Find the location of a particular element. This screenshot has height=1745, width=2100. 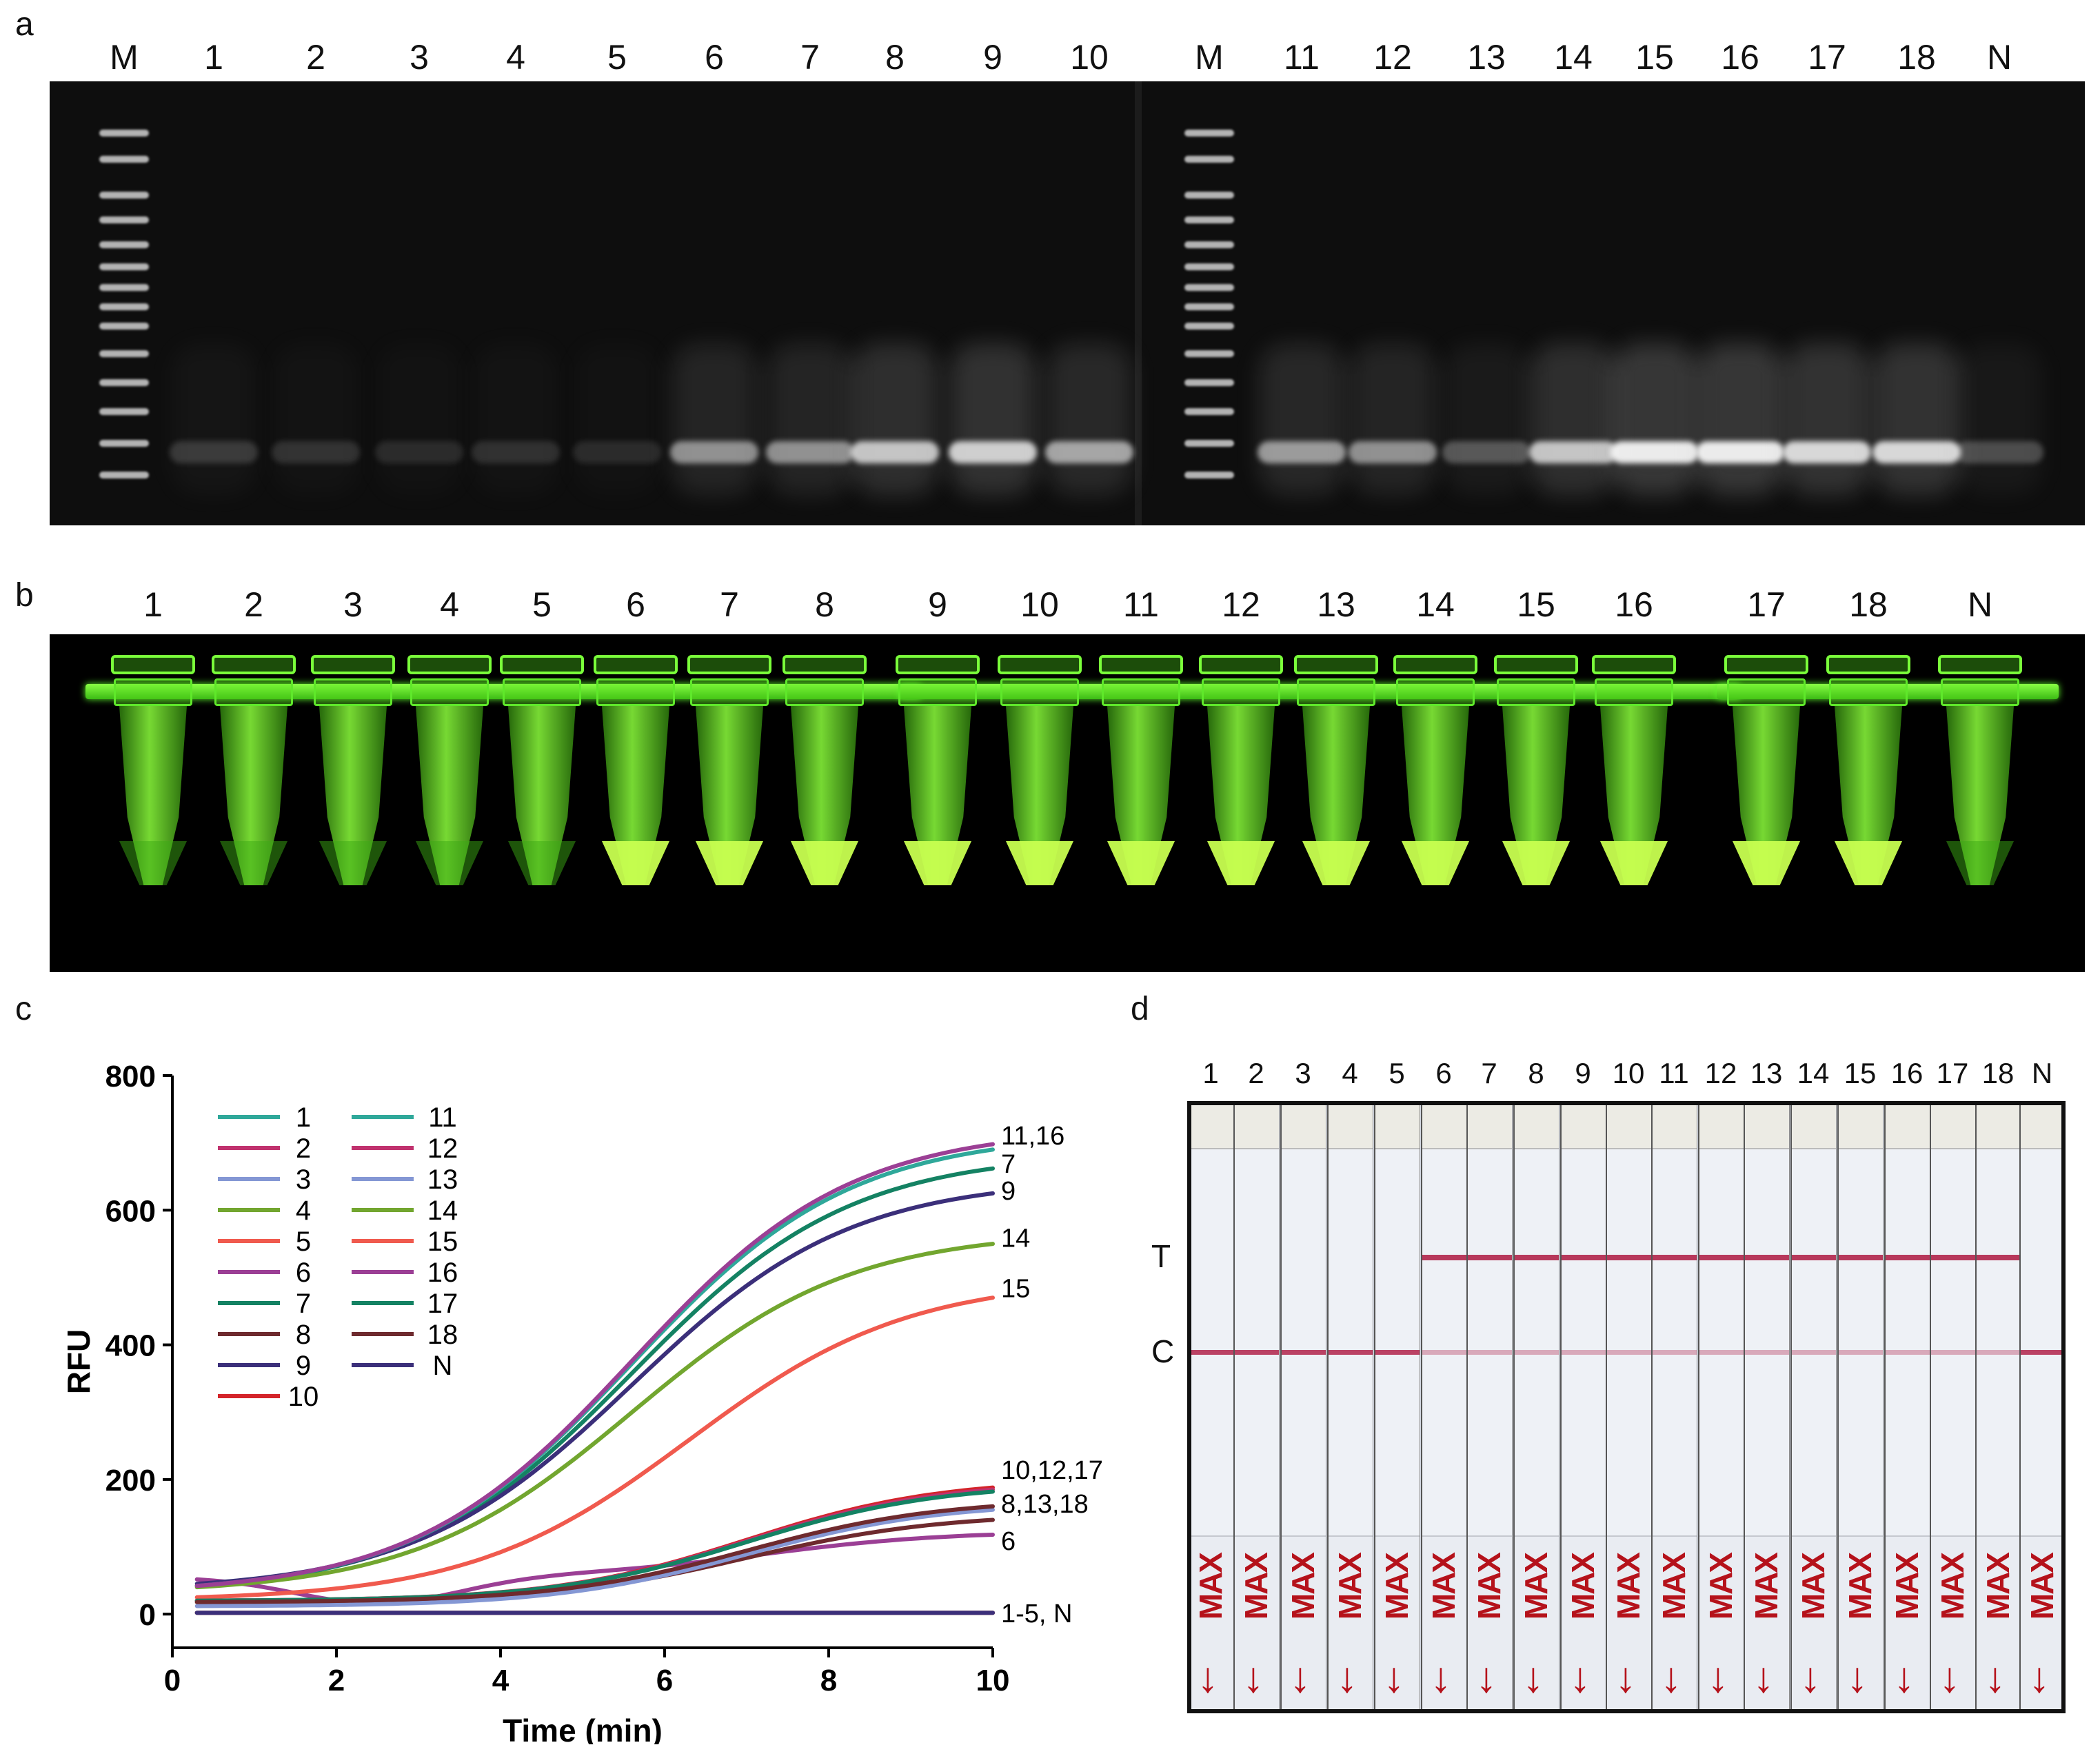

legend-label-5: 5 is located at coordinates (303, 1242).